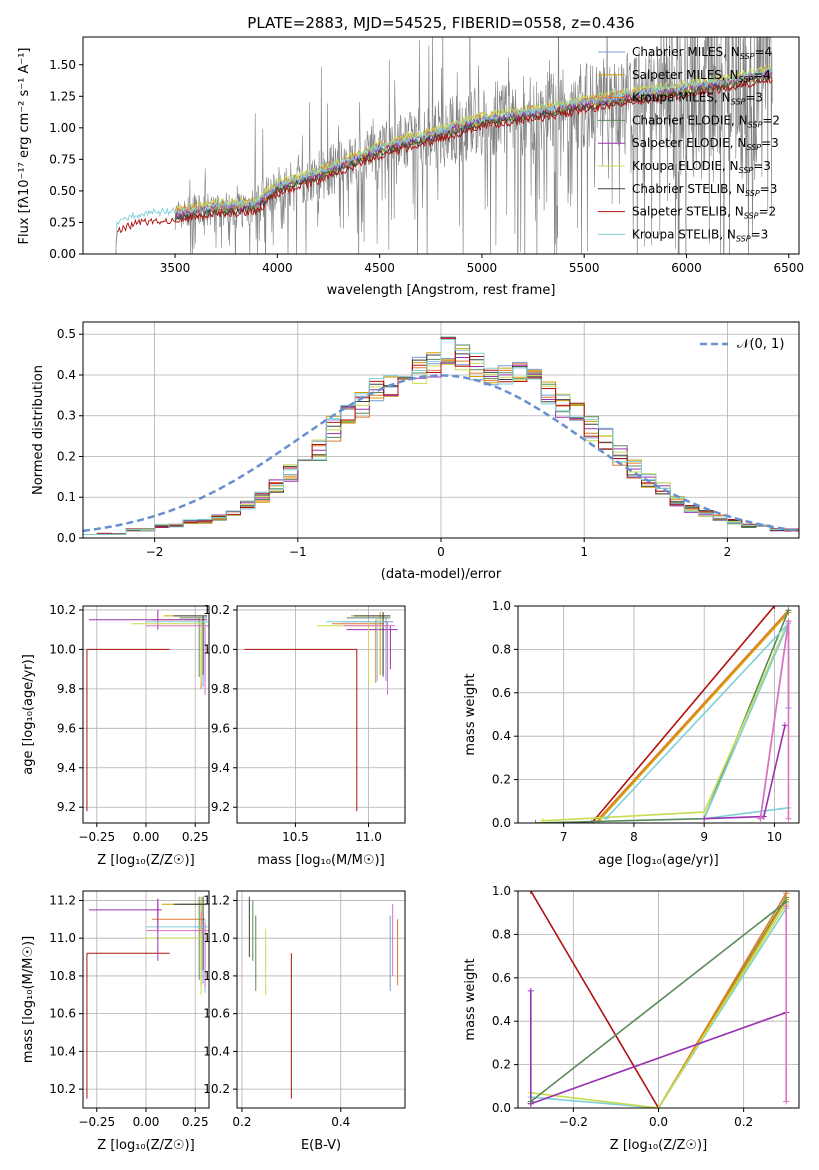  What do you see at coordinates (155, 552) in the screenshot?
I see `residual-xtick-label: −2` at bounding box center [155, 552].